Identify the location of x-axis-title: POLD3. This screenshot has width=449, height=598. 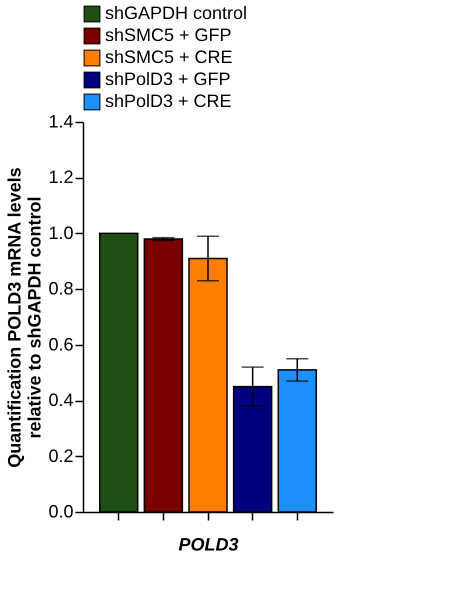
(208, 544).